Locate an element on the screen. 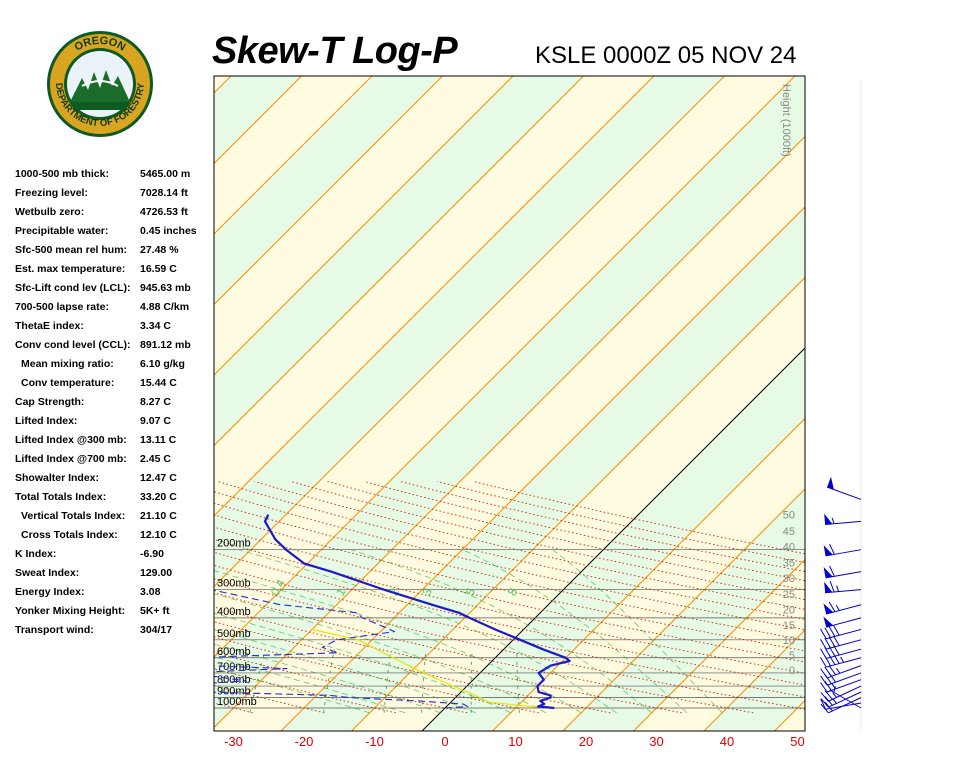  stat-value: 33.20 C is located at coordinates (158, 497).